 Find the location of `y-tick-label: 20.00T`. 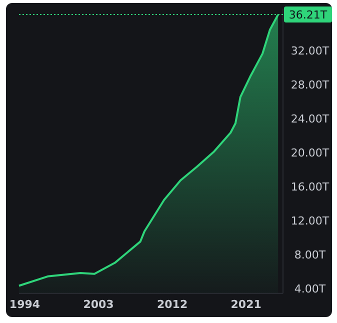

y-tick-label: 20.00T is located at coordinates (310, 153).